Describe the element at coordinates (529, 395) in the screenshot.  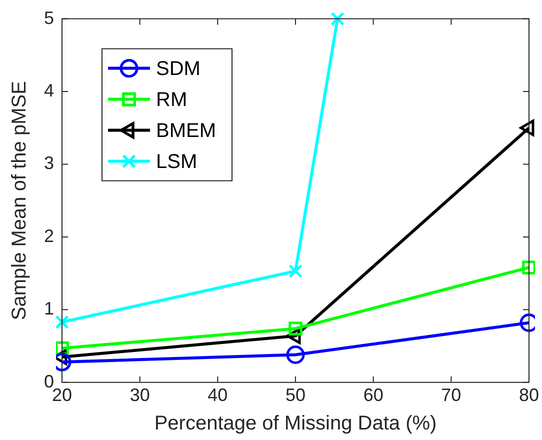
I see `x-tick-label: 80` at that location.